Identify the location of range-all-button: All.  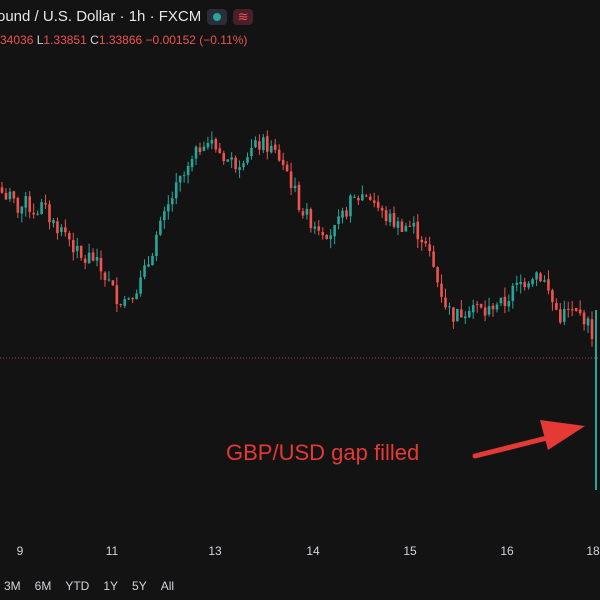
(167, 586).